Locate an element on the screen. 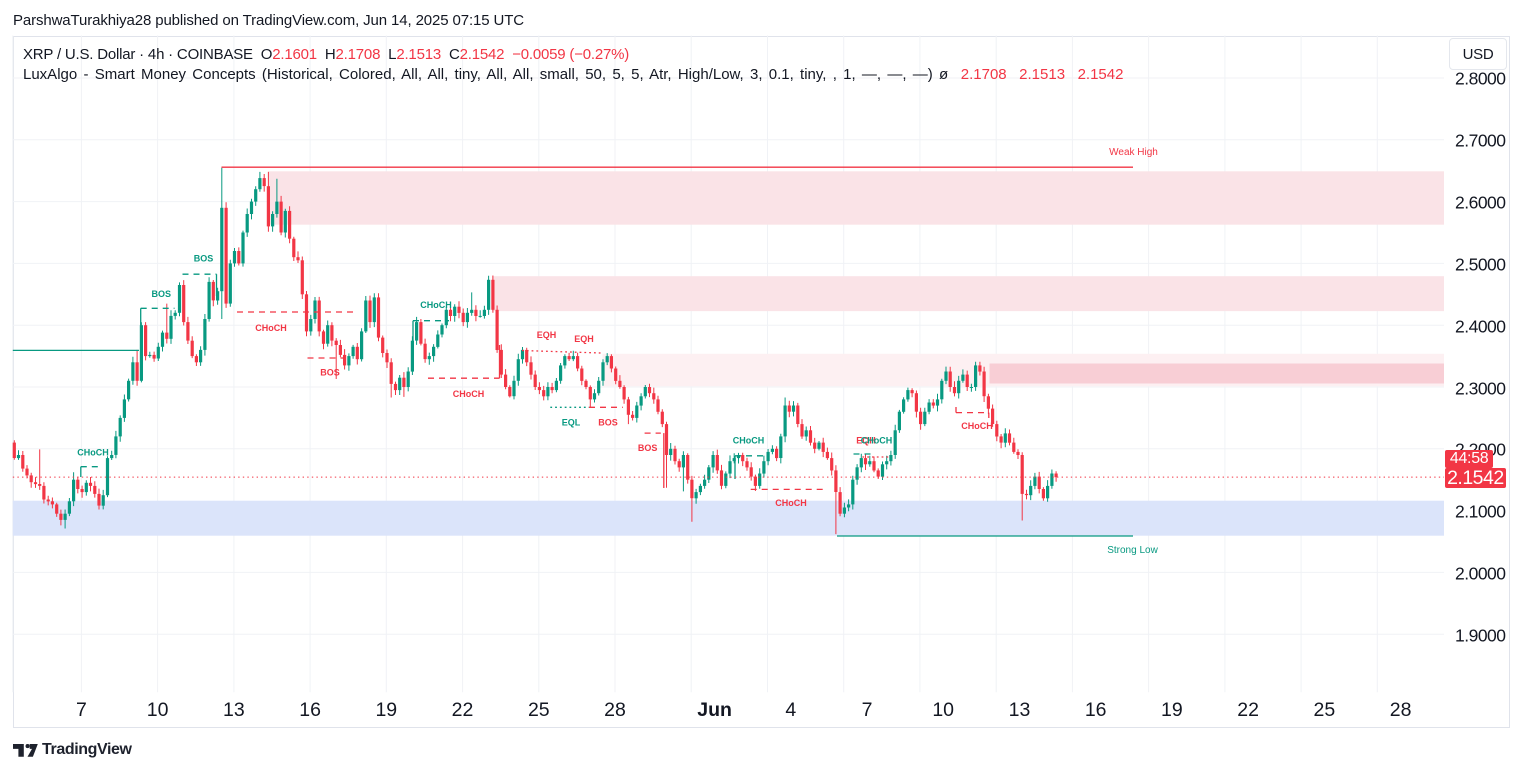 The width and height of the screenshot is (1524, 772). svg-text: Strong Low is located at coordinates (1132, 550).